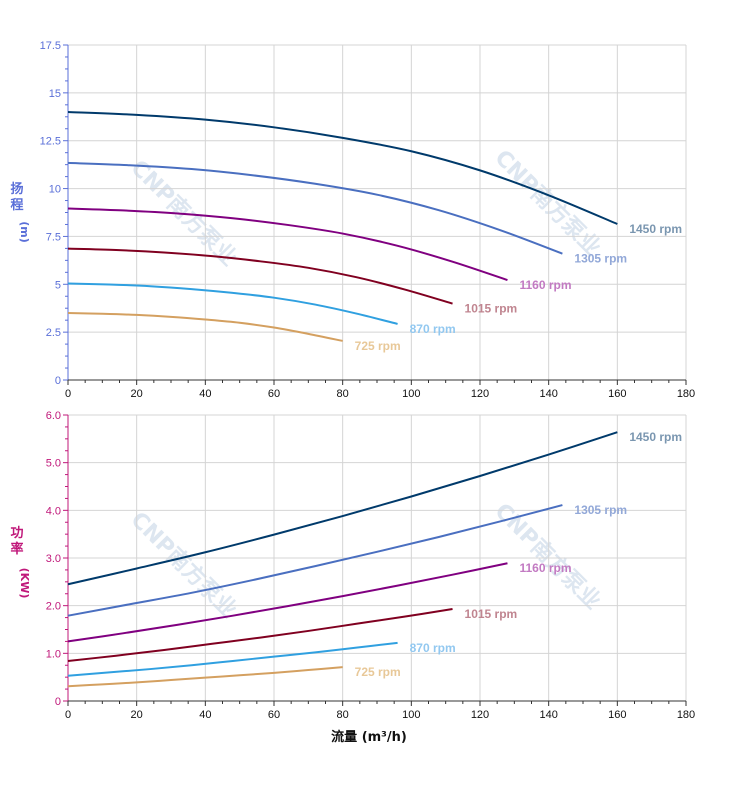 The height and width of the screenshot is (797, 752). Describe the element at coordinates (53, 237) in the screenshot. I see `y-tick-label: 7.5` at that location.